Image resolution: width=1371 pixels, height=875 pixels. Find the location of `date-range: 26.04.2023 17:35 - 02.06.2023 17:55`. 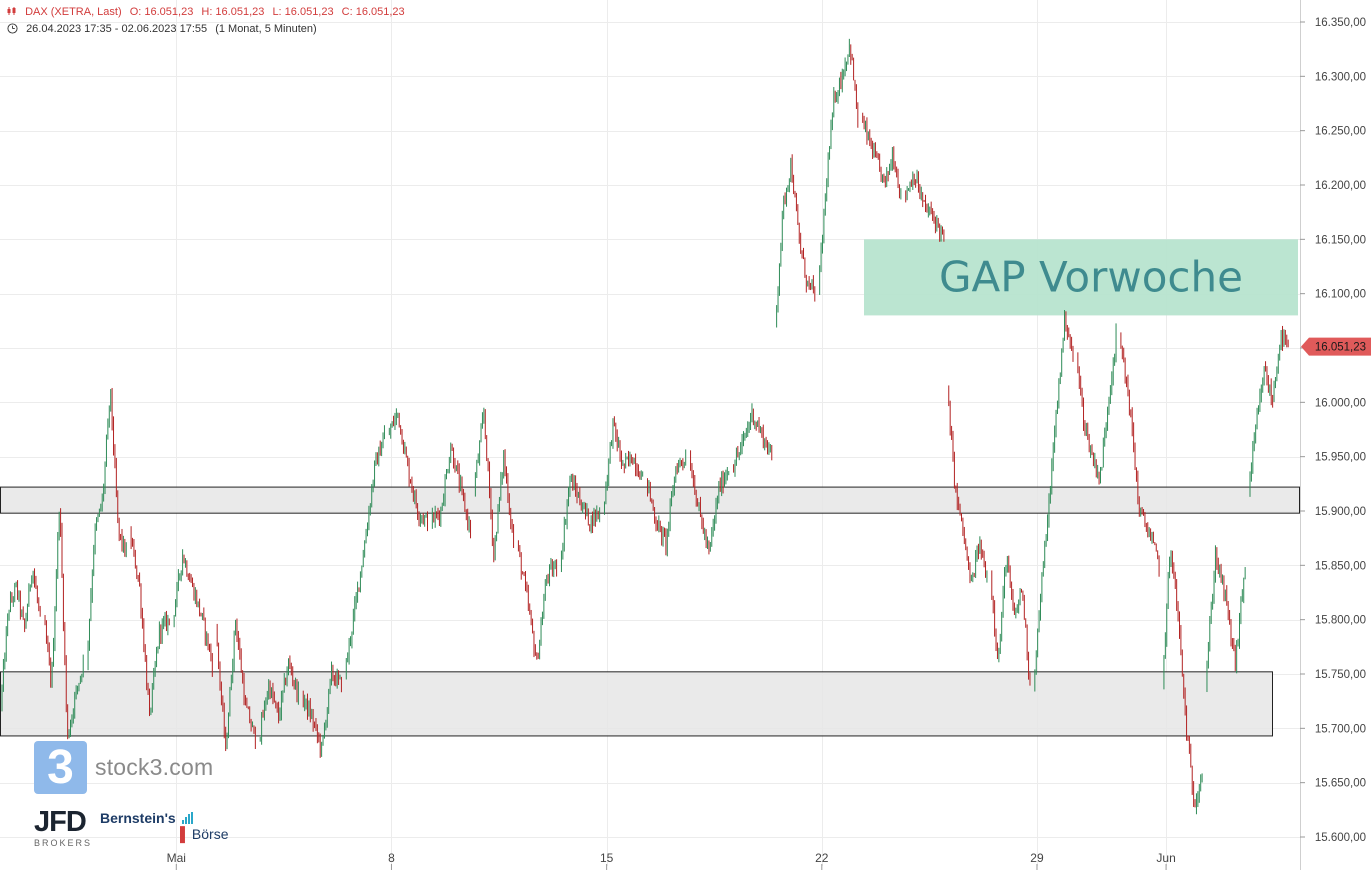

date-range: 26.04.2023 17:35 - 02.06.2023 17:55 is located at coordinates (117, 29).